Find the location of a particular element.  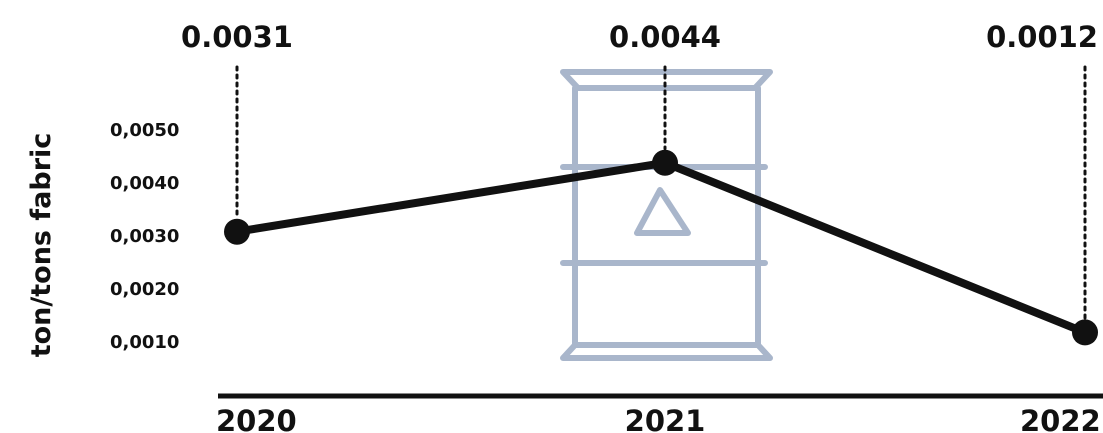

x-tick-label: 2022 is located at coordinates (1060, 418).